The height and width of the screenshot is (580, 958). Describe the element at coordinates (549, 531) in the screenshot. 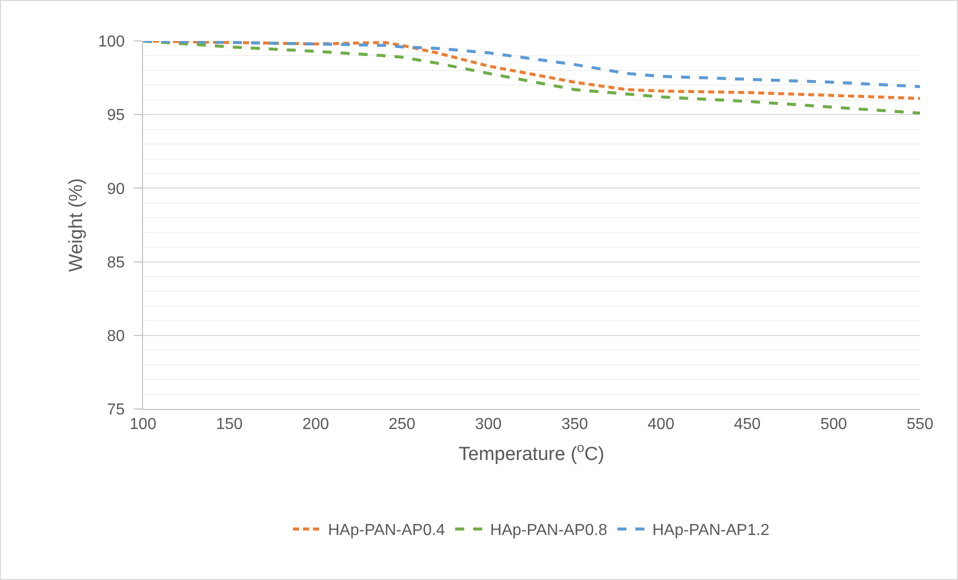

I see `legend-label: HAp-PAN-AP0.8` at that location.